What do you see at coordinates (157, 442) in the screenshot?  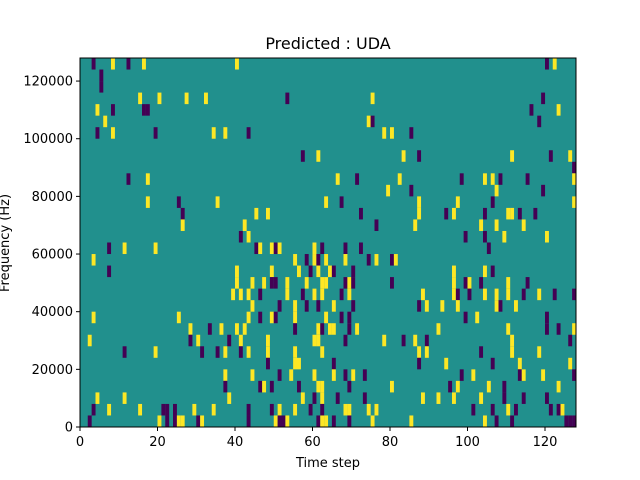 I see `x-tick-label: 20` at bounding box center [157, 442].